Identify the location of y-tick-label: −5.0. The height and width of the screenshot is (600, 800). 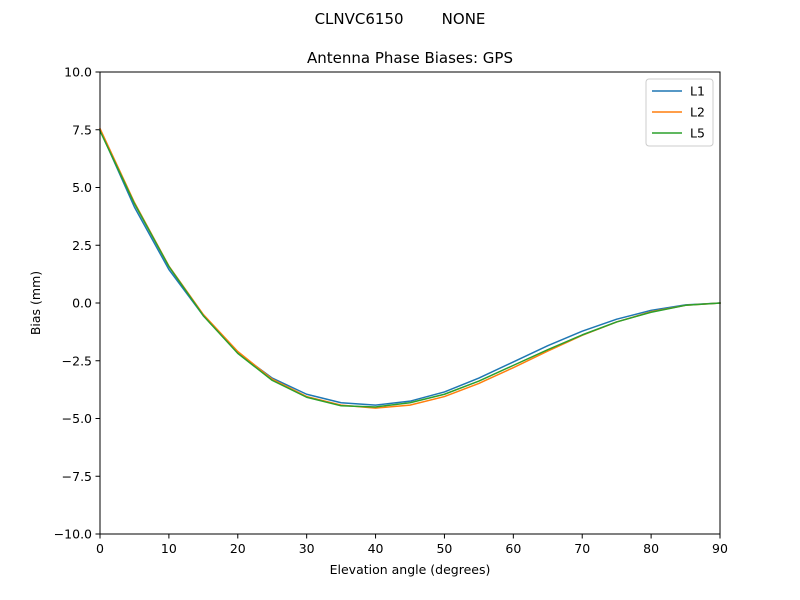
(77, 418).